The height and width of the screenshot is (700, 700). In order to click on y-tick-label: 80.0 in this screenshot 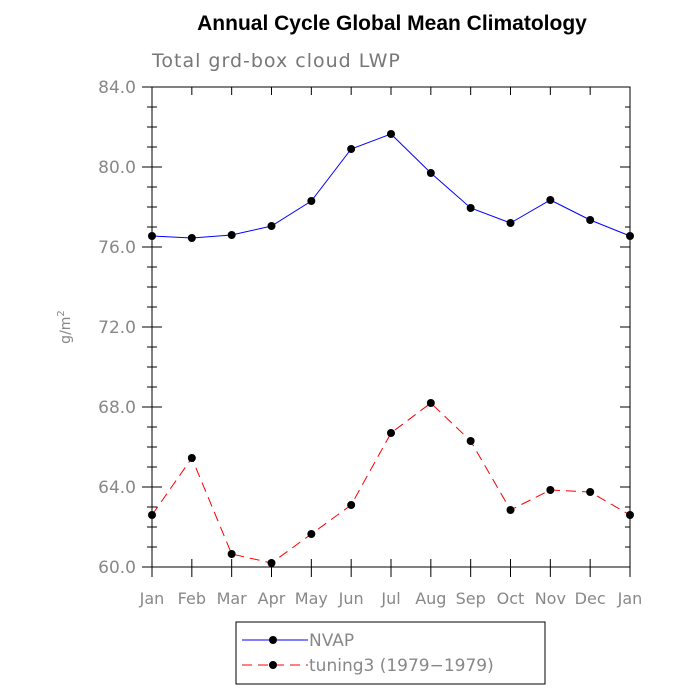, I will do `click(117, 168)`.